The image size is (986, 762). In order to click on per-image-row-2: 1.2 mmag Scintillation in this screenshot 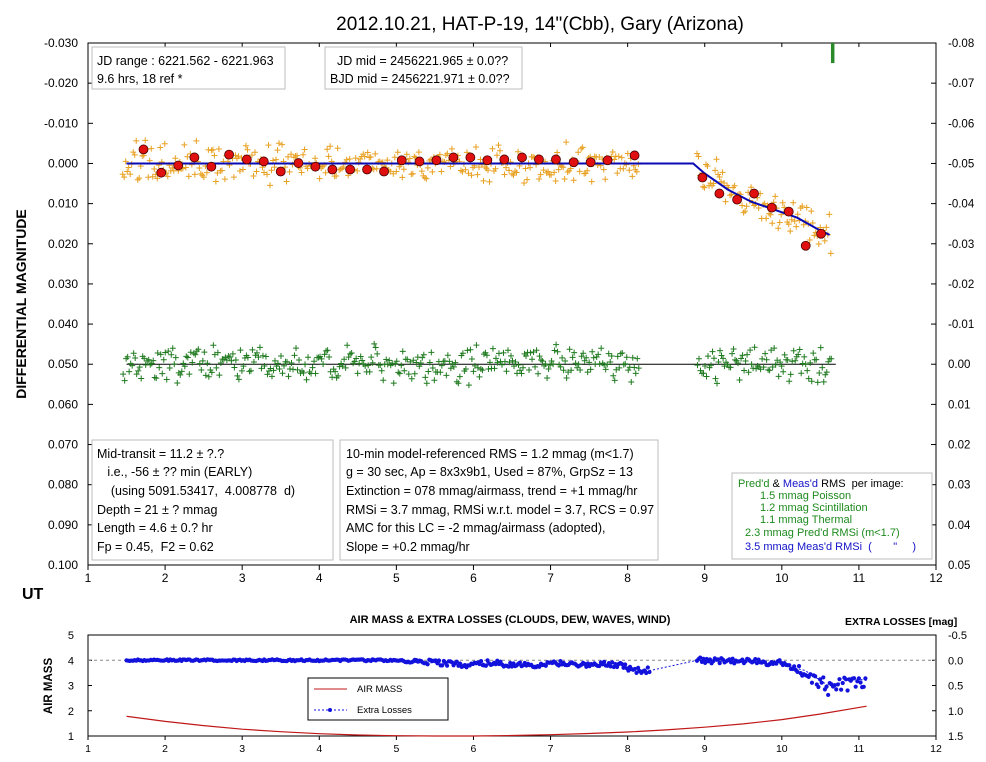, I will do `click(814, 508)`.